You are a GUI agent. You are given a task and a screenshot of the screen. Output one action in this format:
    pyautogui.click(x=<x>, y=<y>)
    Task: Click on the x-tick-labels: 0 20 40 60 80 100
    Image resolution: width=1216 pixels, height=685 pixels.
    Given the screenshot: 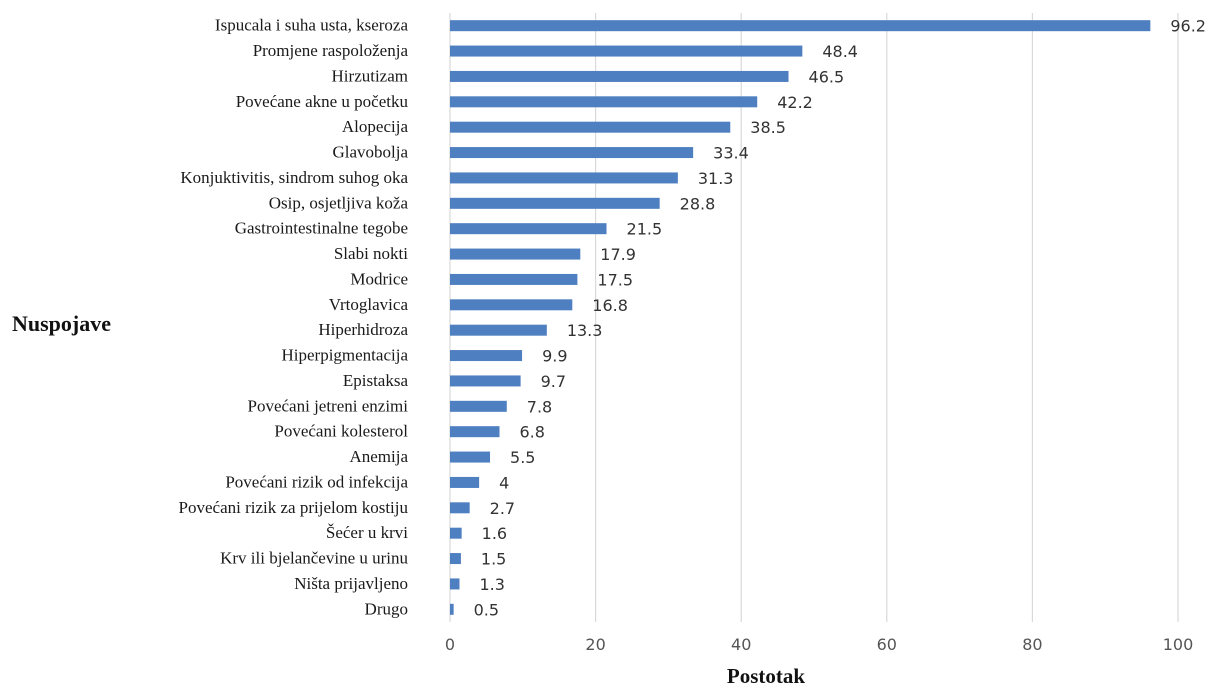 What is the action you would take?
    pyautogui.click(x=819, y=644)
    